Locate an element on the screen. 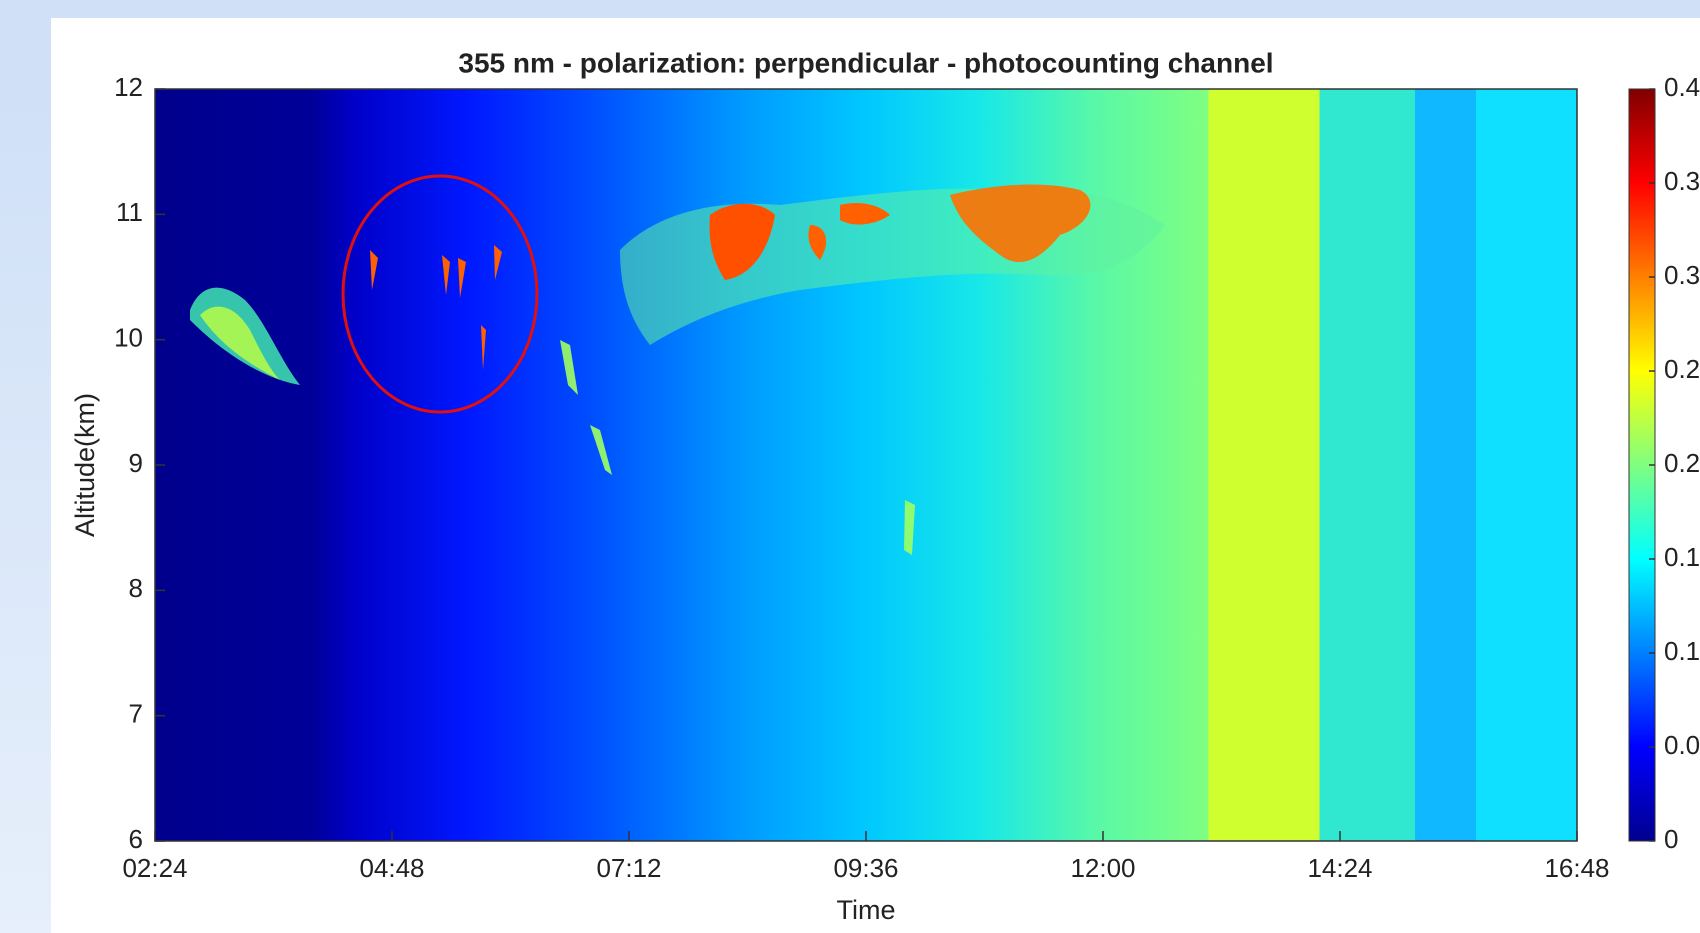  colorbar-tick-label: 0 is located at coordinates (1671, 839).